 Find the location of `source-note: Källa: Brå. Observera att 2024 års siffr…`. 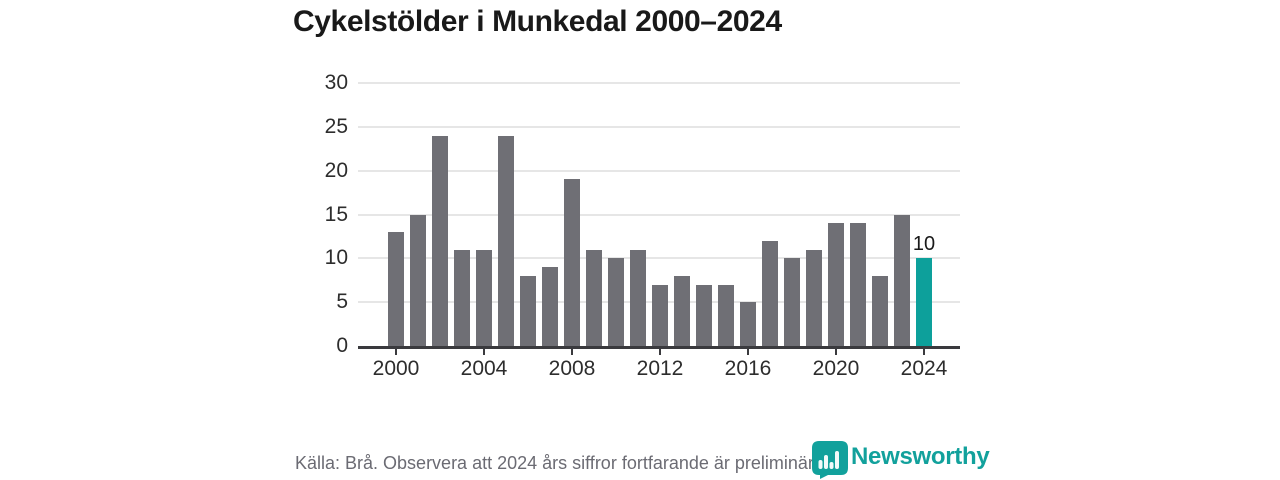

source-note: Källa: Brå. Observera att 2024 års siffr… is located at coordinates (562, 463).